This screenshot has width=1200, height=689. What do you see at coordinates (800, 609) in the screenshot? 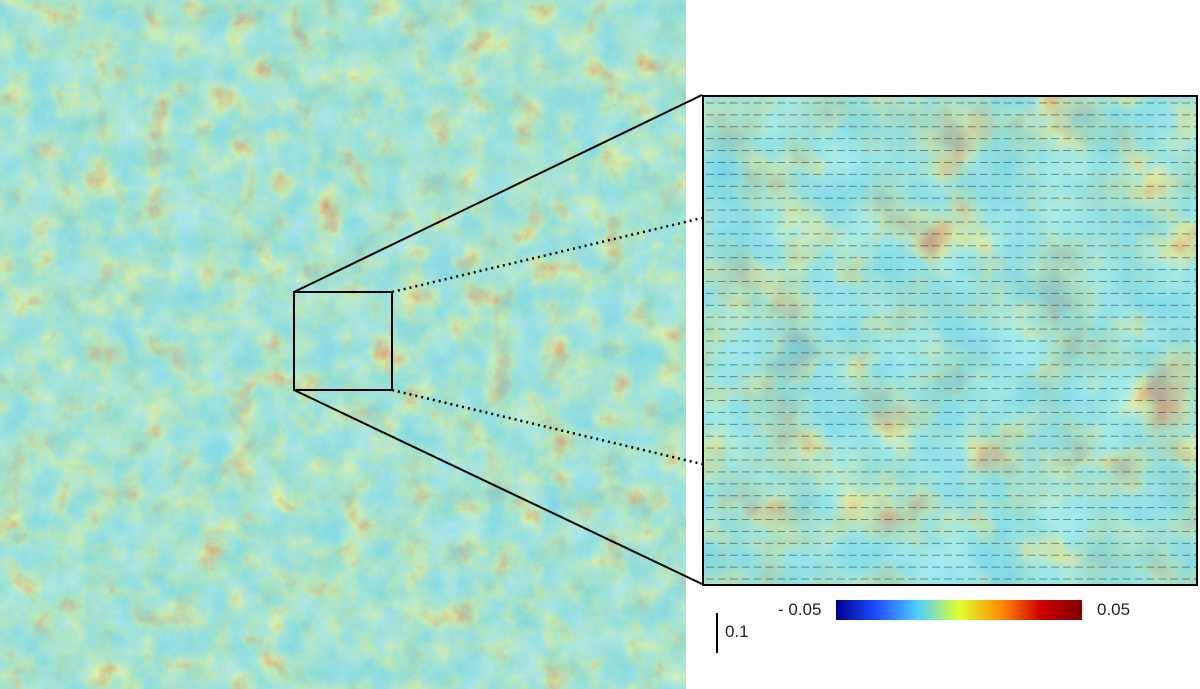
I see `colorbar-min-label: - 0.05` at bounding box center [800, 609].